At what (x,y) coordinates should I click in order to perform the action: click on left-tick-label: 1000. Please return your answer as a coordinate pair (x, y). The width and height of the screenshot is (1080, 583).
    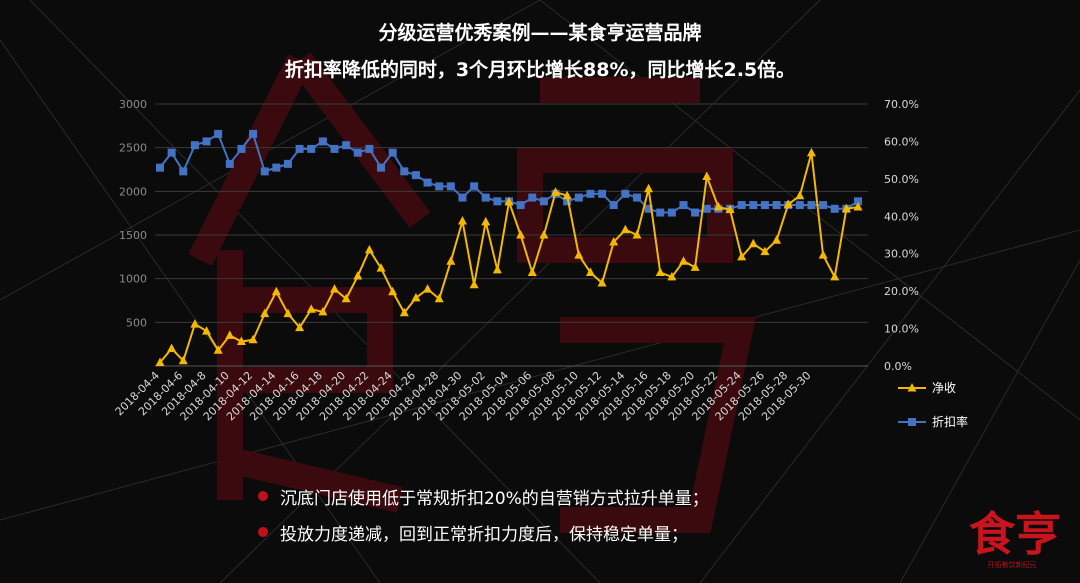
    Looking at the image, I should click on (133, 279).